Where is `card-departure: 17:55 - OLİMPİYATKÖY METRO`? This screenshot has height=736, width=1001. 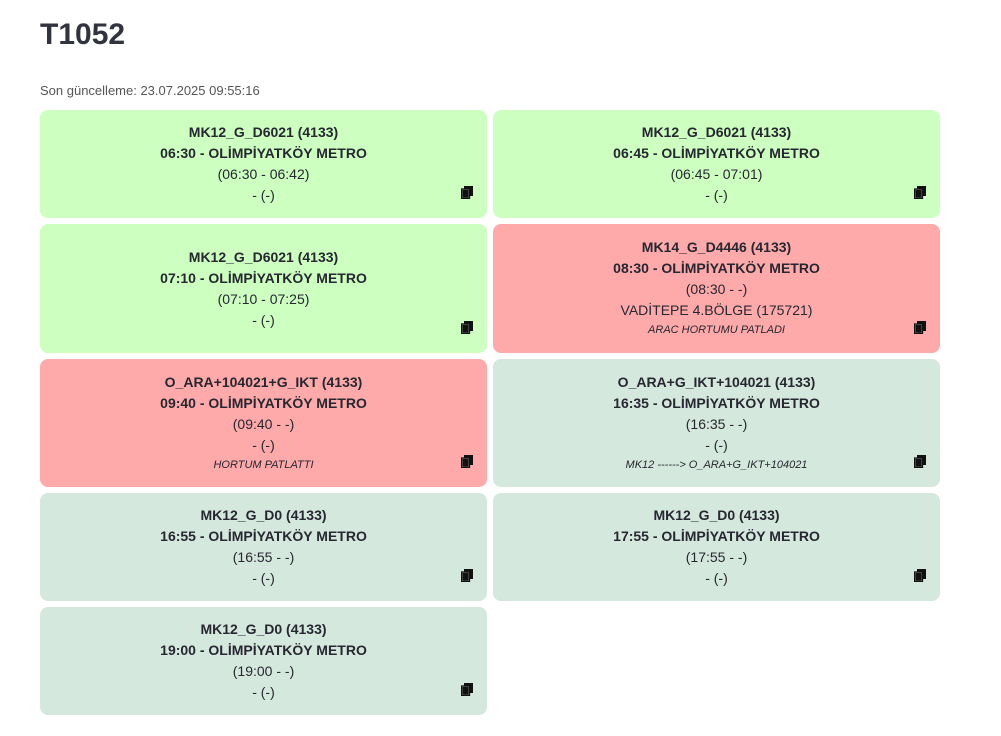
card-departure: 17:55 - OLİMPİYATKÖY METRO is located at coordinates (716, 536).